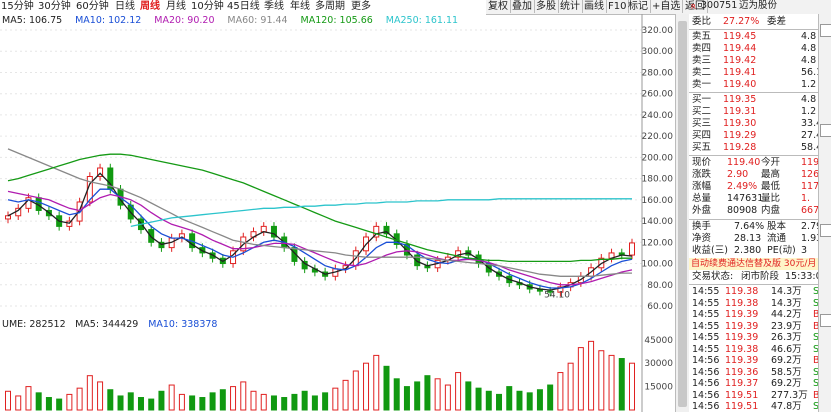  I want to click on price-tick-label: 120.00, so click(658, 243).